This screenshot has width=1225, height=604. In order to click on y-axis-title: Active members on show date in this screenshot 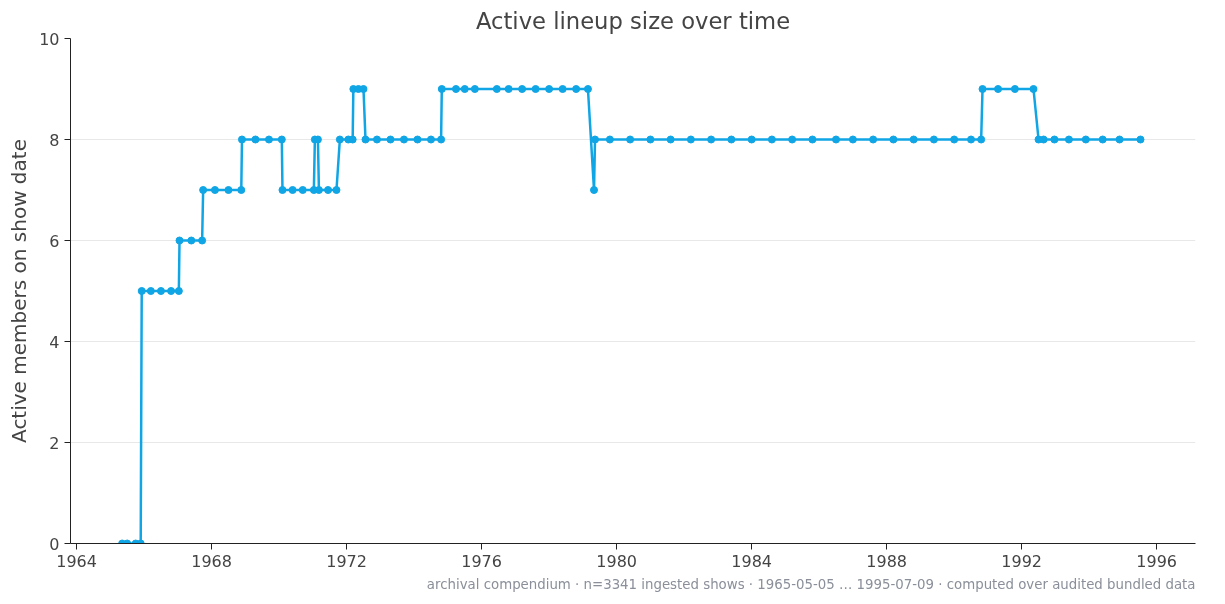, I will do `click(19, 291)`.